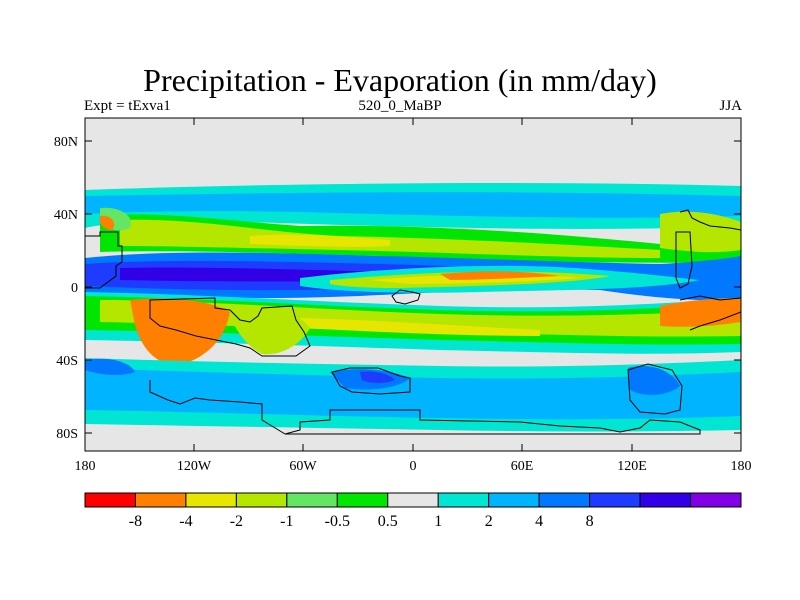 This screenshot has width=800, height=600. Describe the element at coordinates (522, 466) in the screenshot. I see `x-tick-label: 60E` at that location.